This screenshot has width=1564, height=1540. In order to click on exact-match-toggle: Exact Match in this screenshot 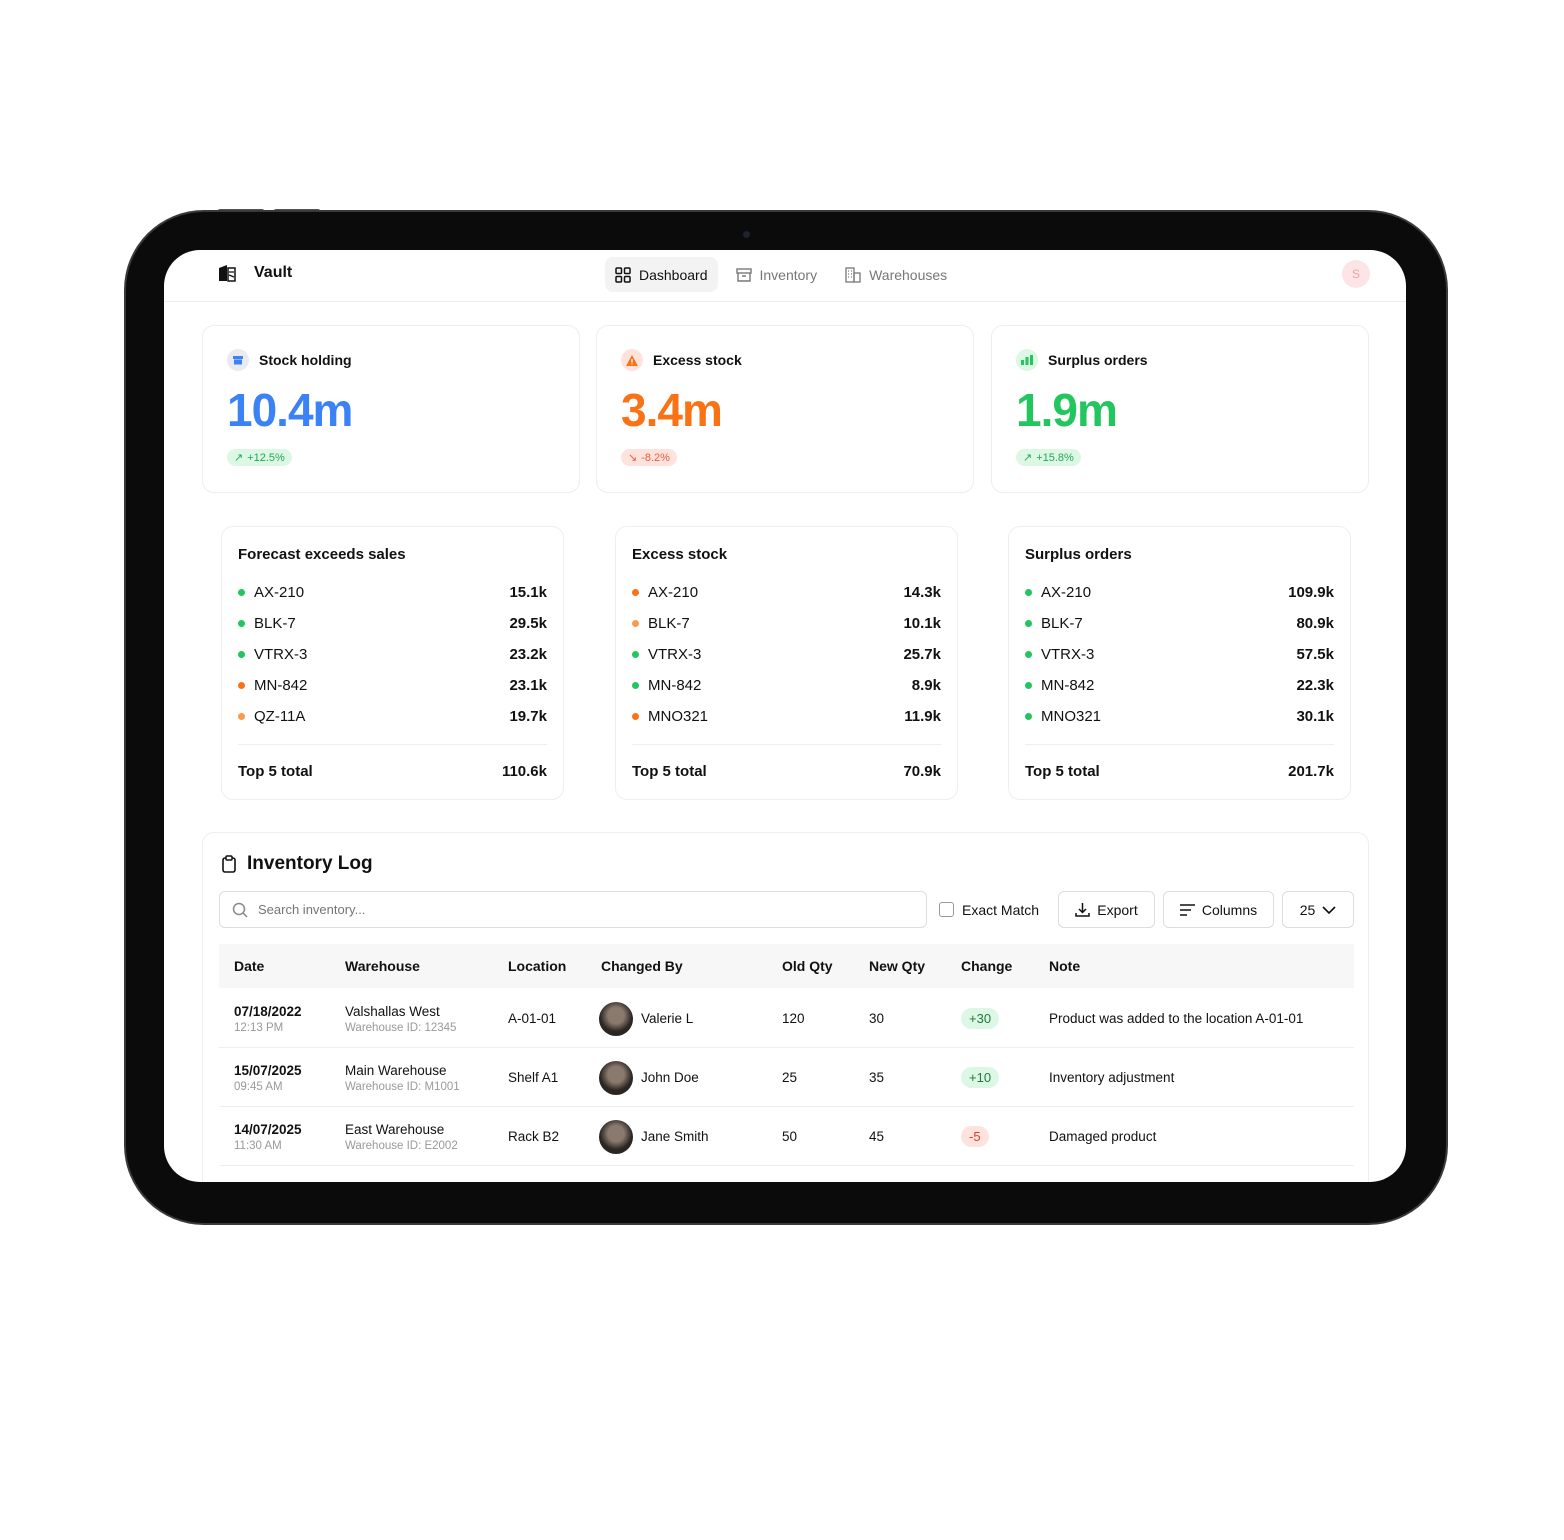, I will do `click(989, 909)`.